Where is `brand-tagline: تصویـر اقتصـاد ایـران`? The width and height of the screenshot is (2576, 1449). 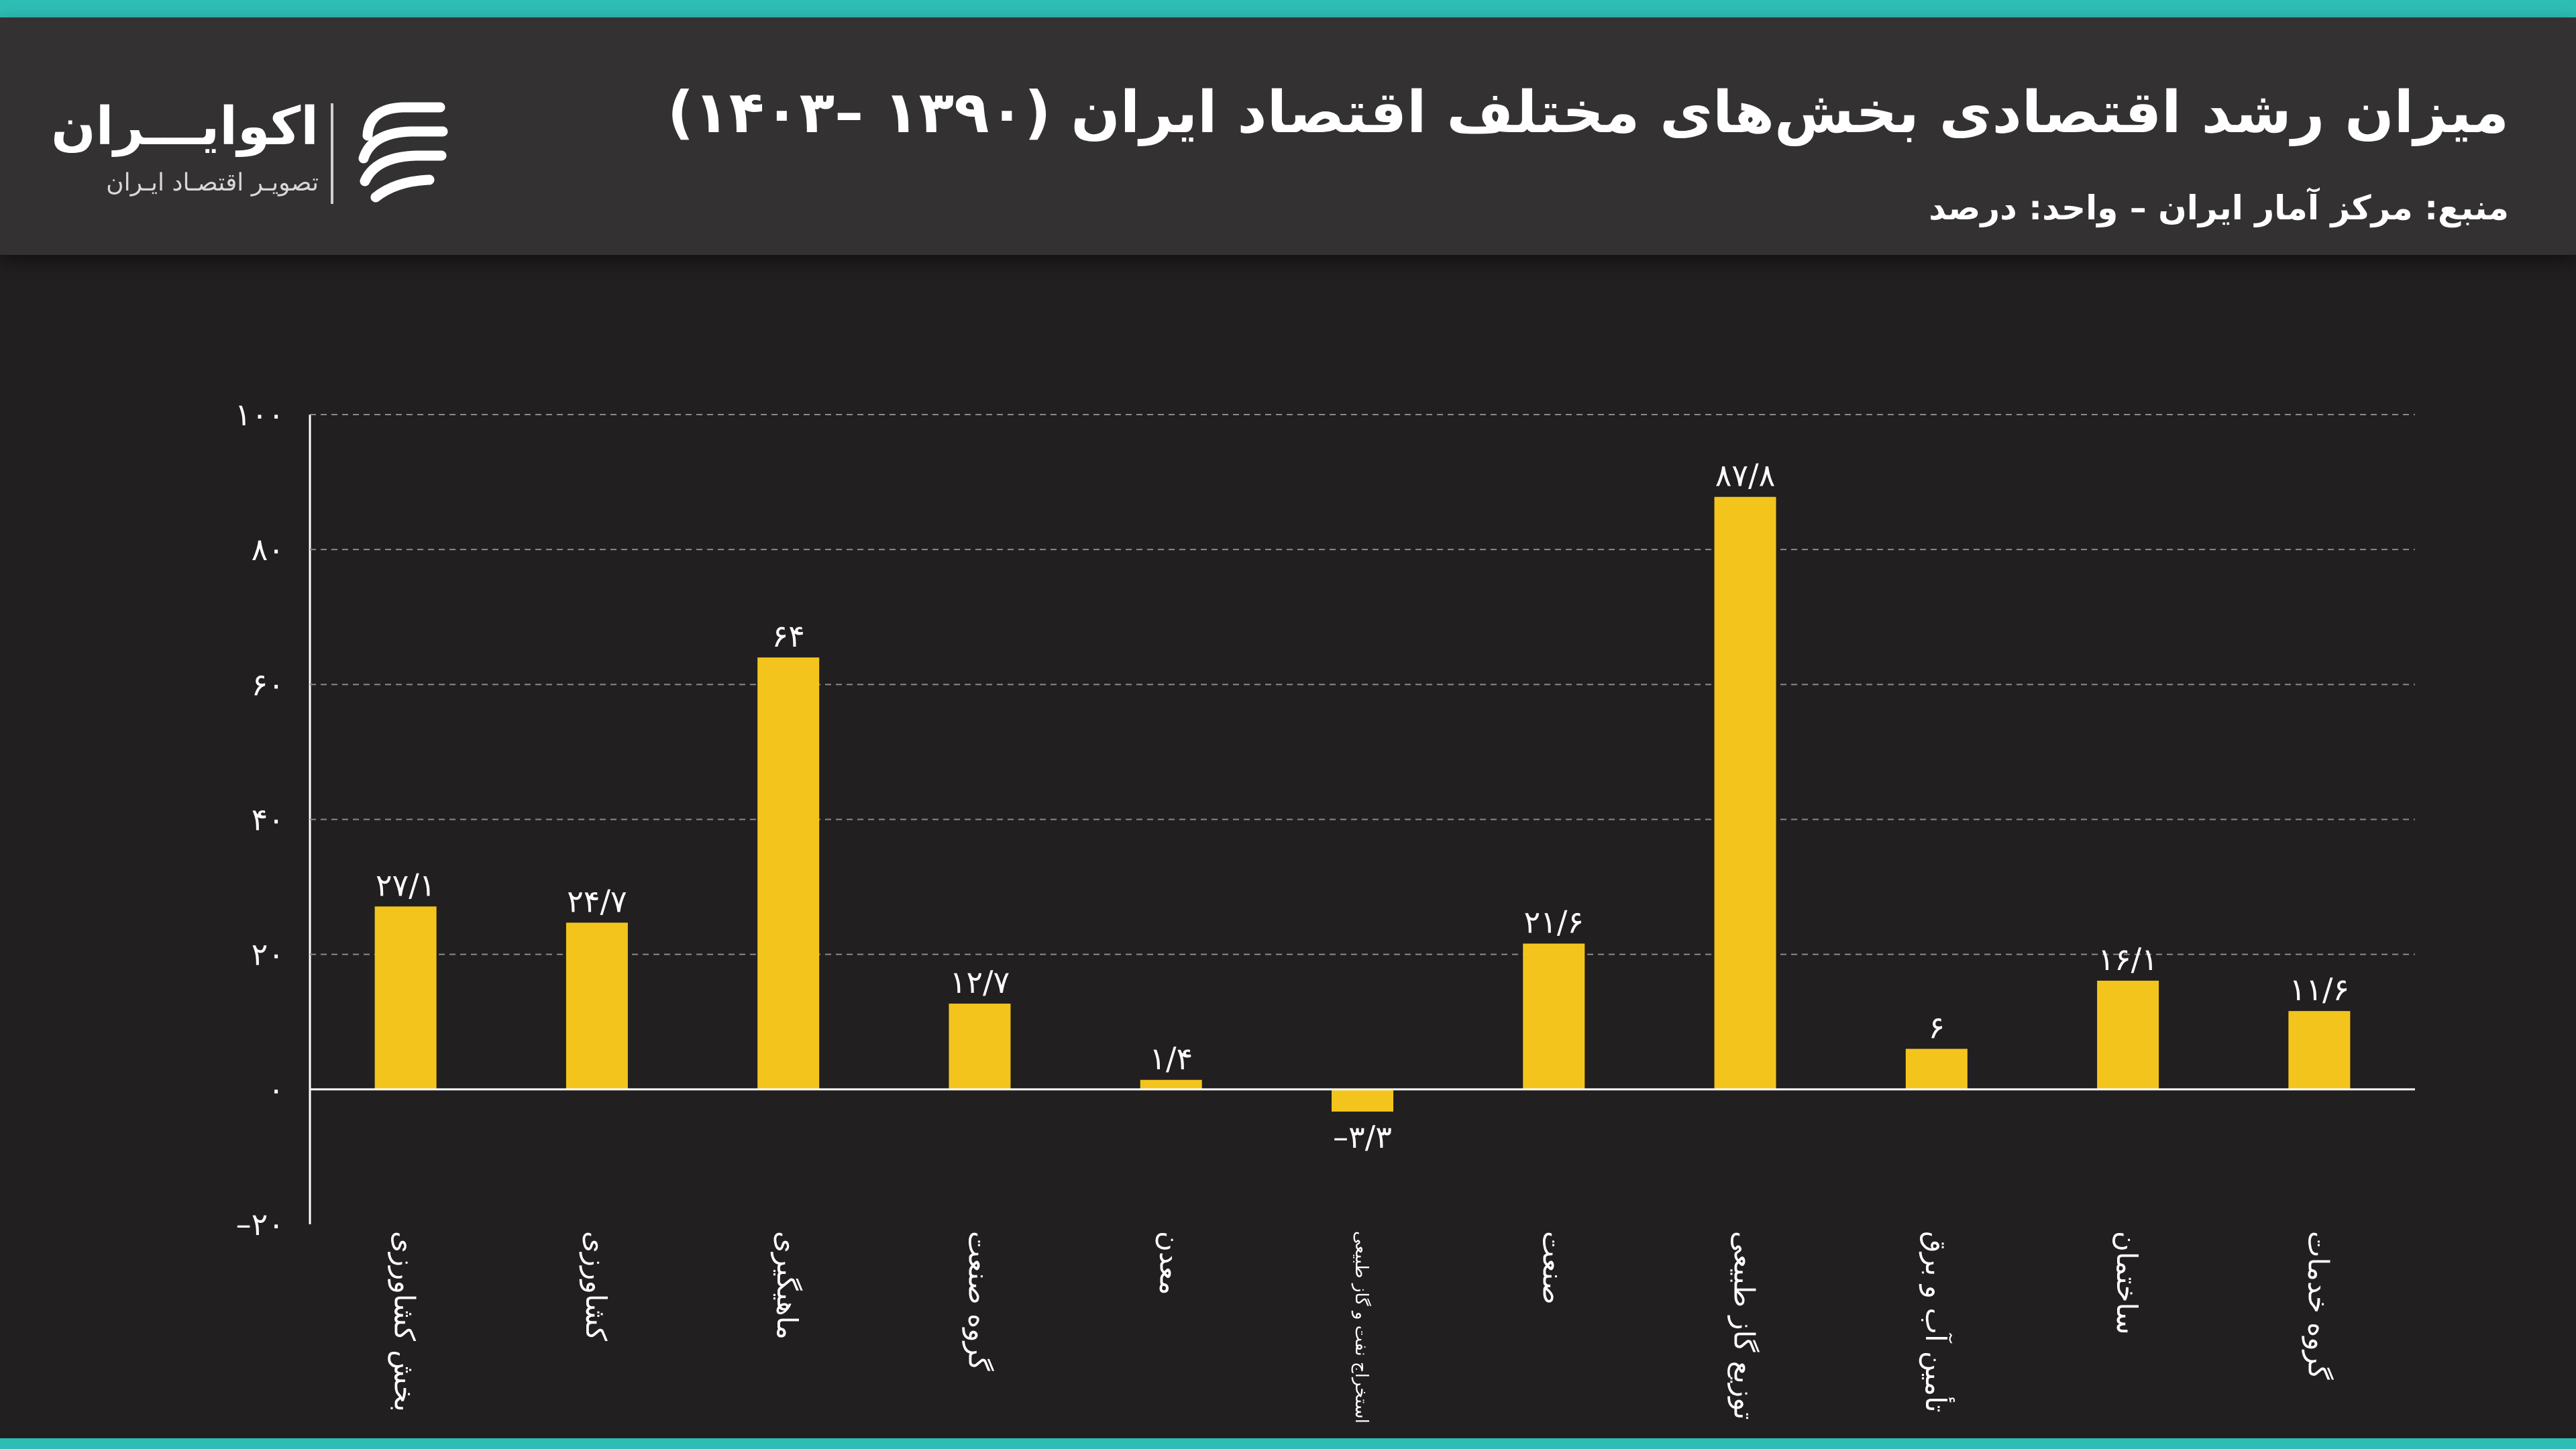 brand-tagline: تصویـر اقتصـاد ایـران is located at coordinates (212, 183).